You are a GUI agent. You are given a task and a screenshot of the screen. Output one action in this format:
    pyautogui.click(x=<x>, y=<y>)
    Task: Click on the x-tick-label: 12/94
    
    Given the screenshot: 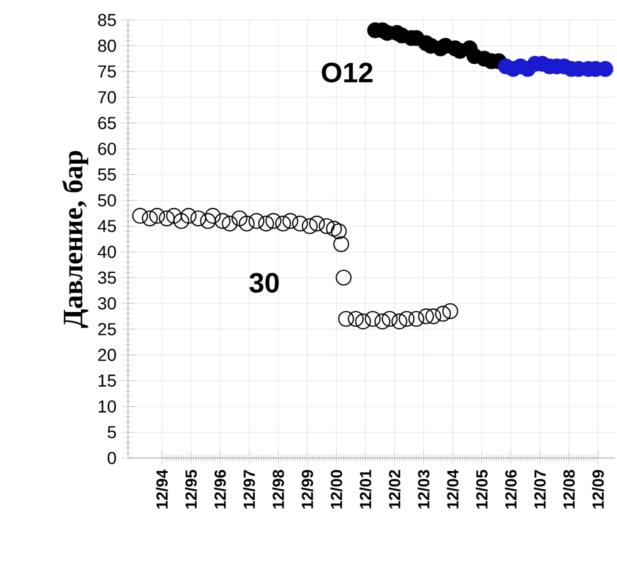 What is the action you would take?
    pyautogui.click(x=162, y=488)
    